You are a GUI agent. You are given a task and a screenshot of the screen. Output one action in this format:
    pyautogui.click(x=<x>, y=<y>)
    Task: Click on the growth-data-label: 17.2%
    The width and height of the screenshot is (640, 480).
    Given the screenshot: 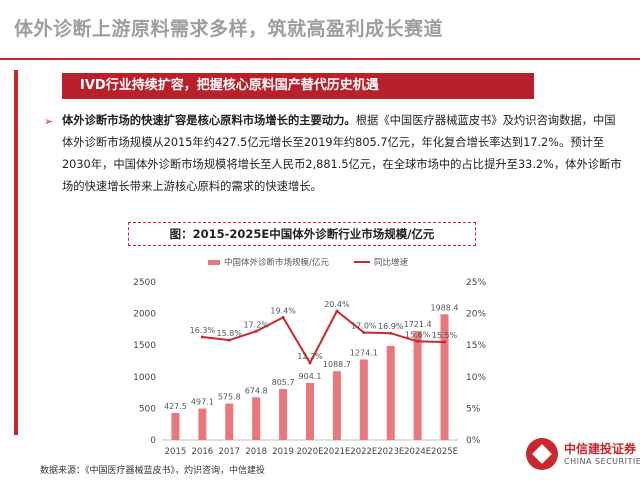 What is the action you would take?
    pyautogui.click(x=256, y=324)
    